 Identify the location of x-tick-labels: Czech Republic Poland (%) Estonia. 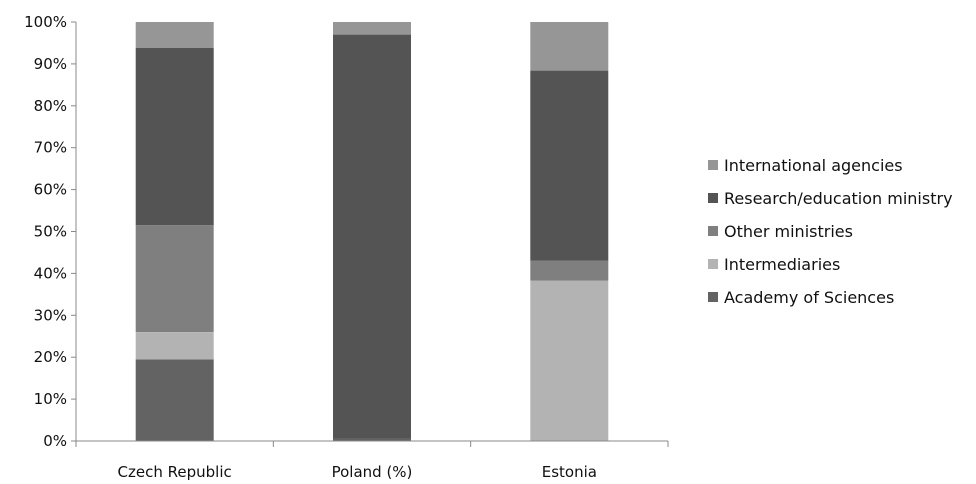
(357, 472).